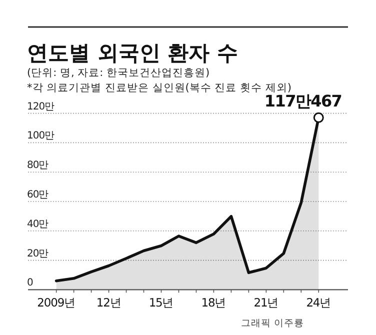 Image resolution: width=376 pixels, height=335 pixels. What do you see at coordinates (159, 88) in the screenshot?
I see `text: *각 의료기관별 진료받은 실인원(복수 진료 횟수 제외)` at bounding box center [159, 88].